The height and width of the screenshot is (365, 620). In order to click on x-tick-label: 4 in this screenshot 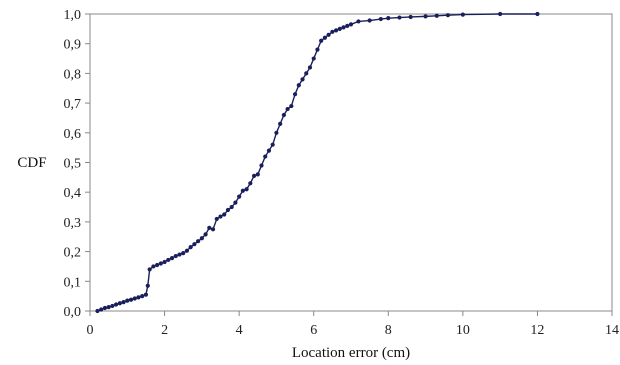, I will do `click(239, 330)`.